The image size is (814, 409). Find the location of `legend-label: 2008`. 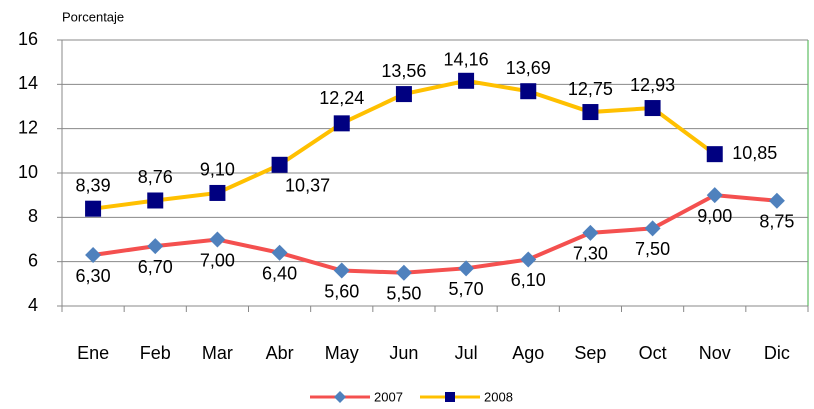

legend-label: 2008 is located at coordinates (498, 396).